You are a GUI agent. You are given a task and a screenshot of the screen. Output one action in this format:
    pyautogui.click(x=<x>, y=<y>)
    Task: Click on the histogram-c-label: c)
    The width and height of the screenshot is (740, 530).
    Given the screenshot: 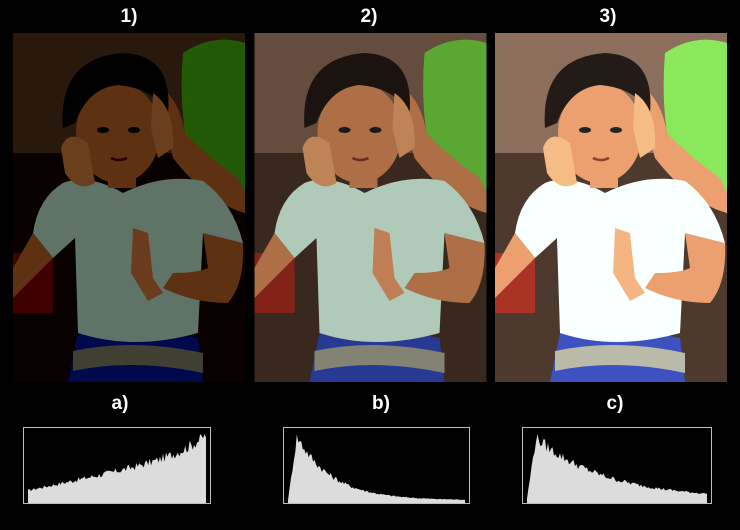 What is the action you would take?
    pyautogui.click(x=615, y=403)
    